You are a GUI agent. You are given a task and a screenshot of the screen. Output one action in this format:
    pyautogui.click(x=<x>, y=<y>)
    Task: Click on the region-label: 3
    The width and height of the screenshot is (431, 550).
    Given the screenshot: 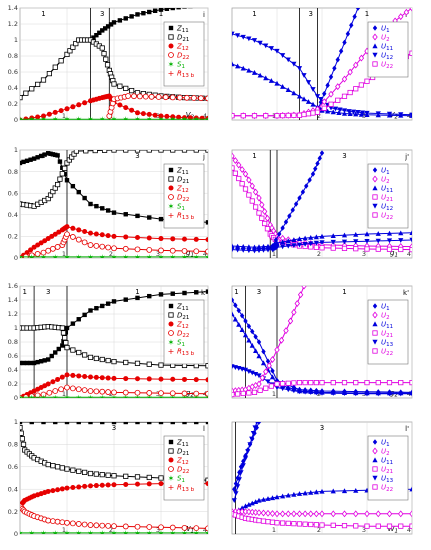 What is the action you would take?
    pyautogui.click(x=137, y=156)
    